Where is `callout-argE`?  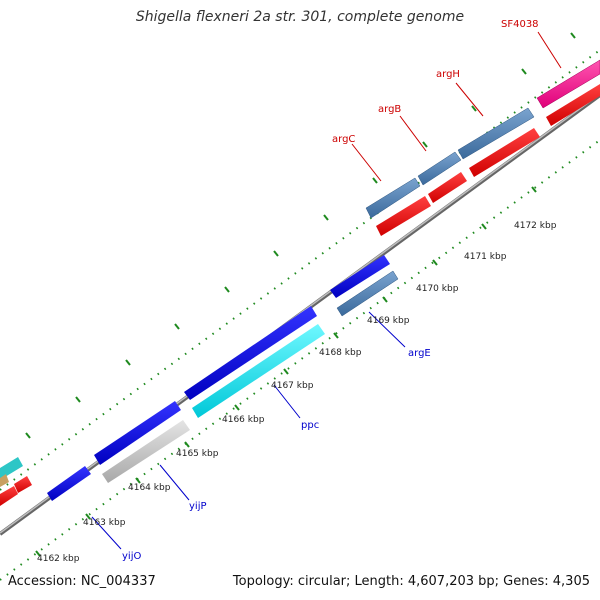 callout-argE is located at coordinates (387, 329).